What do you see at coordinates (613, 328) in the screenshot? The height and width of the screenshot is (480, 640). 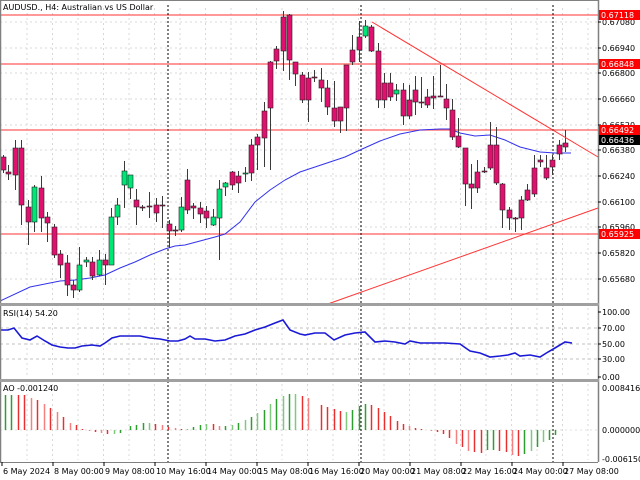 I see `rsi-tick-label: 70.00` at bounding box center [613, 328].